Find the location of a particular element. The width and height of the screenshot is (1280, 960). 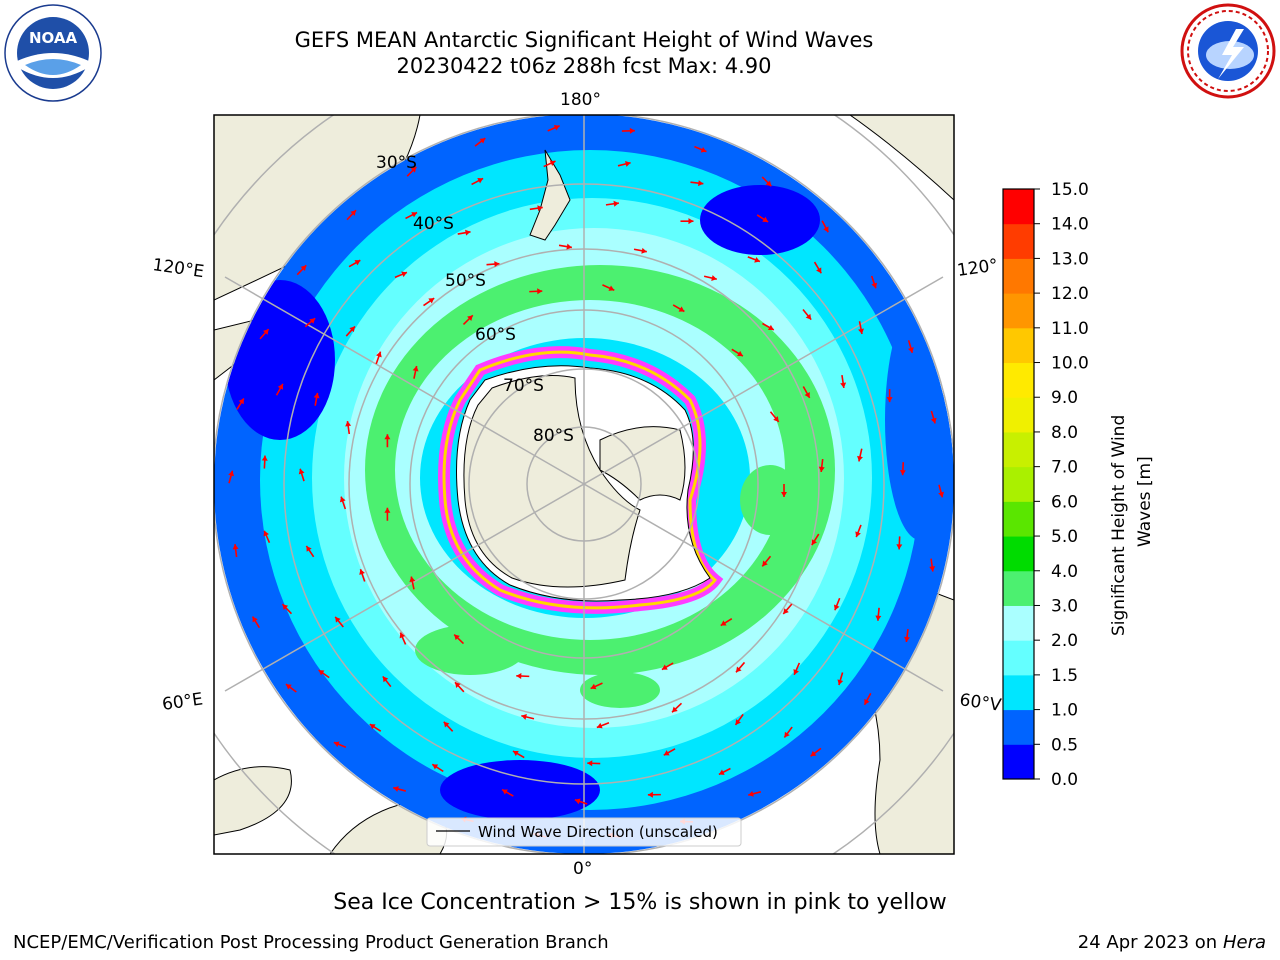

colorbar-tick-label: 1.0 is located at coordinates (1064, 711).